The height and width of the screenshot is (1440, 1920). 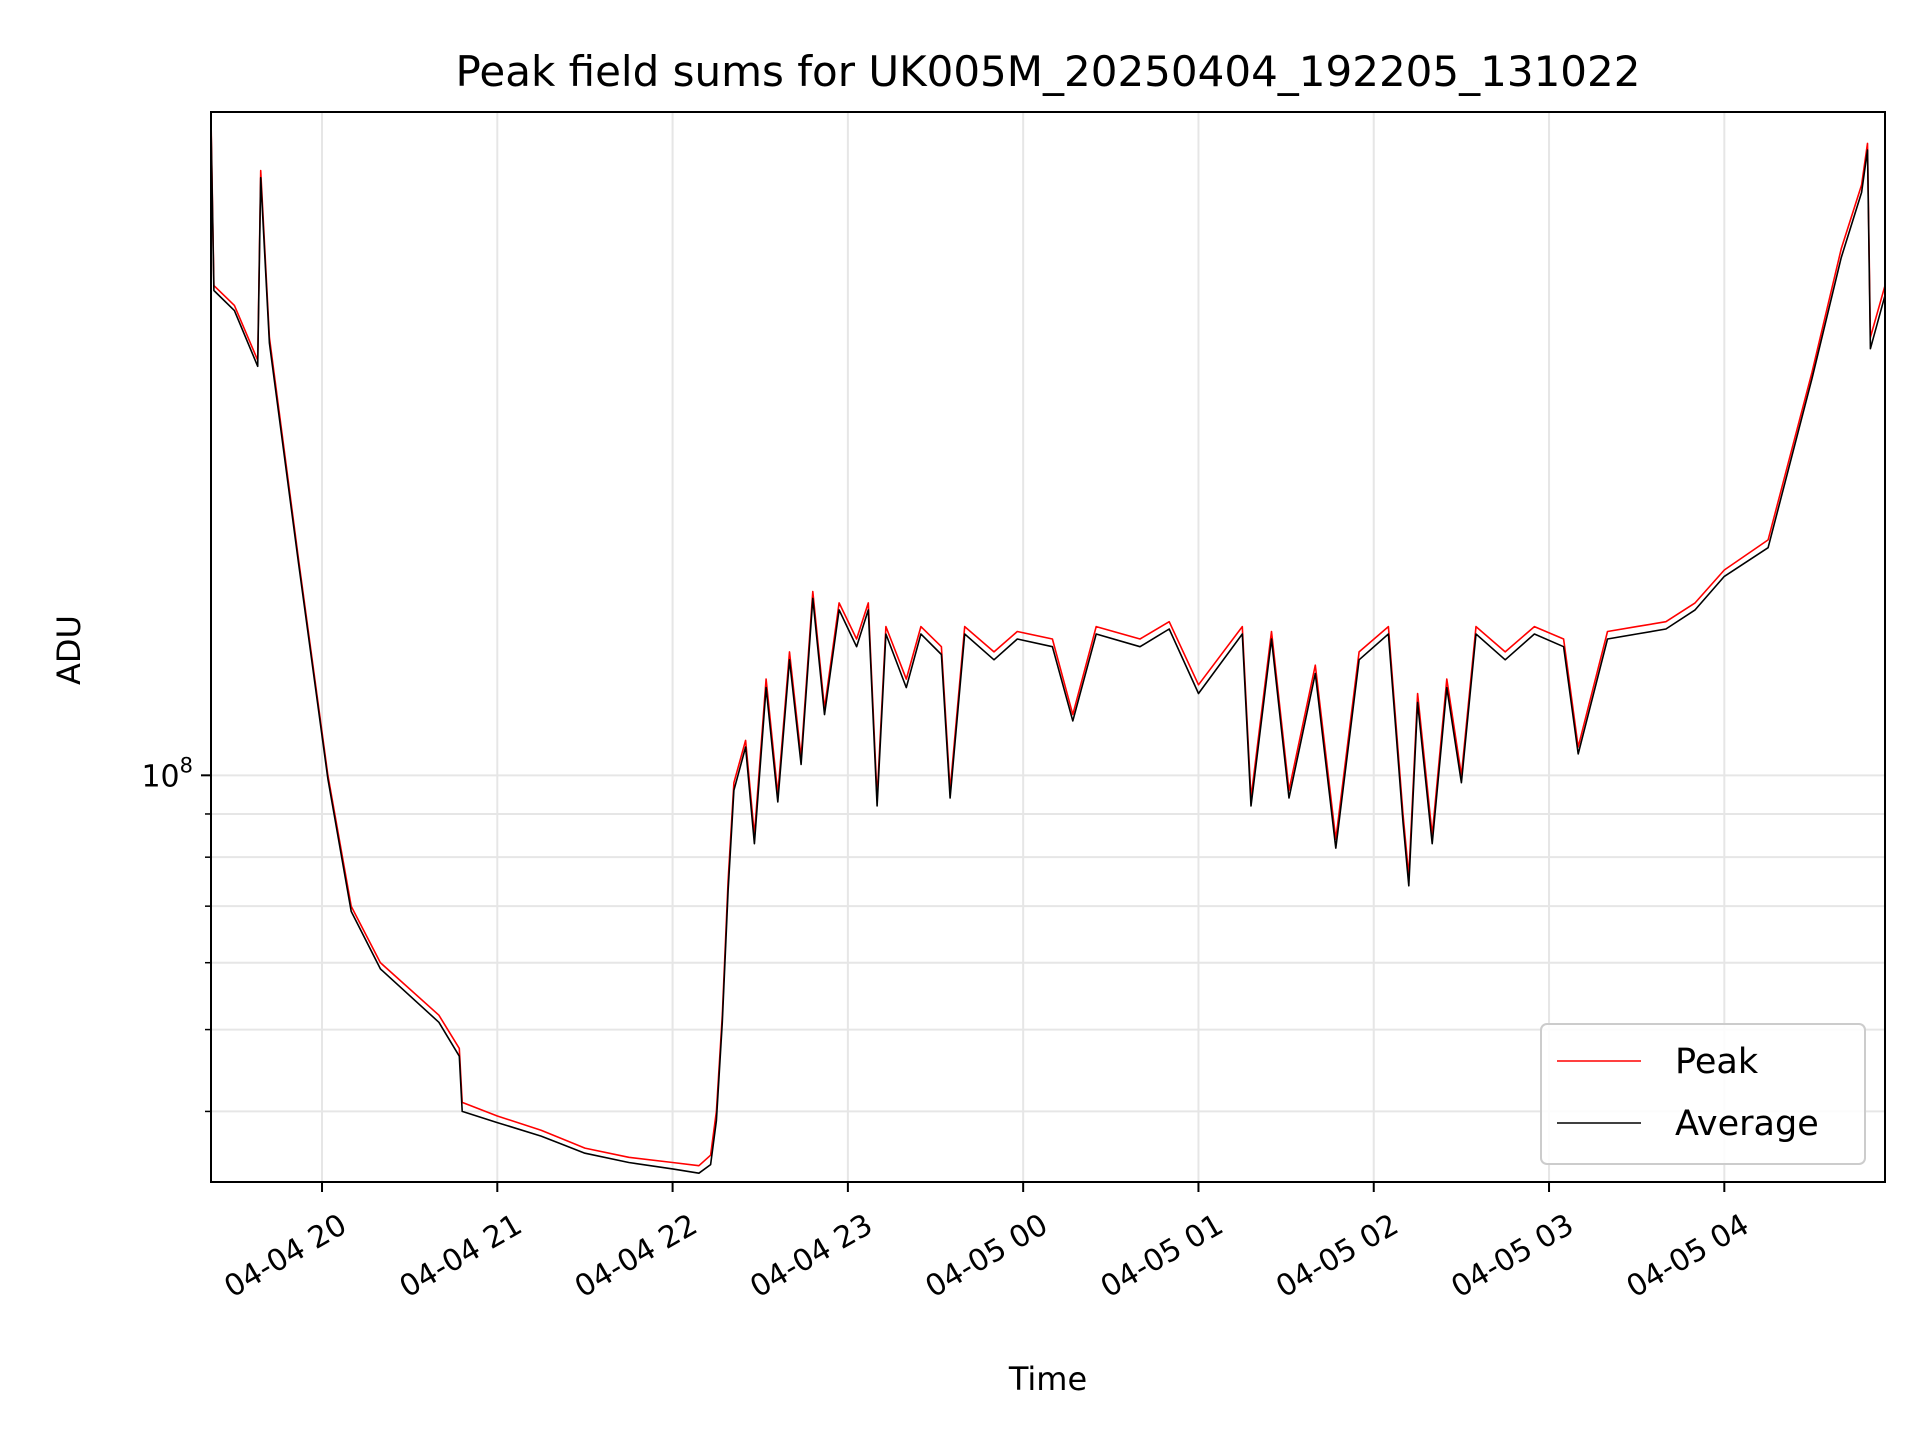 What do you see at coordinates (69, 650) in the screenshot?
I see `y-axis-title: ADU` at bounding box center [69, 650].